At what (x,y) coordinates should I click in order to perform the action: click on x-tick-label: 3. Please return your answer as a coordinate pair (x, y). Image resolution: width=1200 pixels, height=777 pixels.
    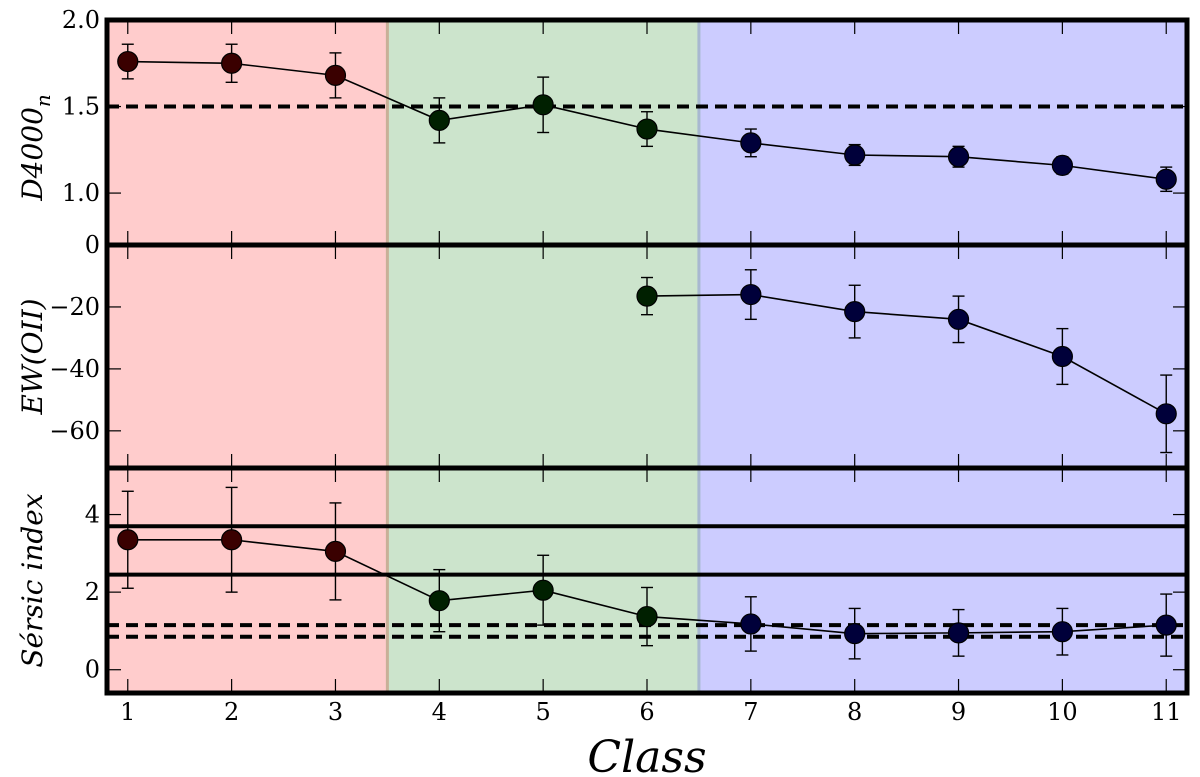
    Looking at the image, I should click on (335, 712).